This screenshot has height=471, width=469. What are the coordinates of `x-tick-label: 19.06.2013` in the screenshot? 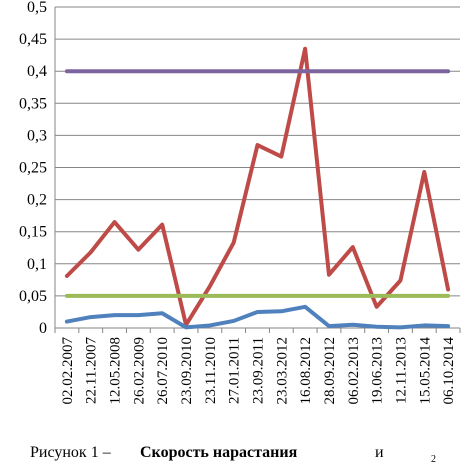 It's located at (378, 371).